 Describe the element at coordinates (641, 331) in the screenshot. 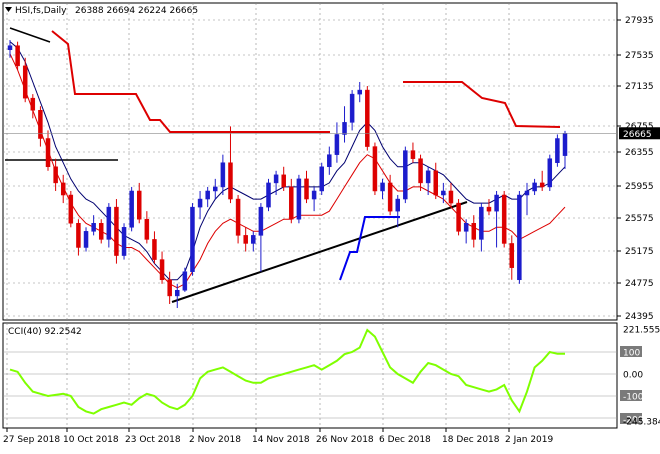

I see `cci-axis-label: 221.5552` at that location.